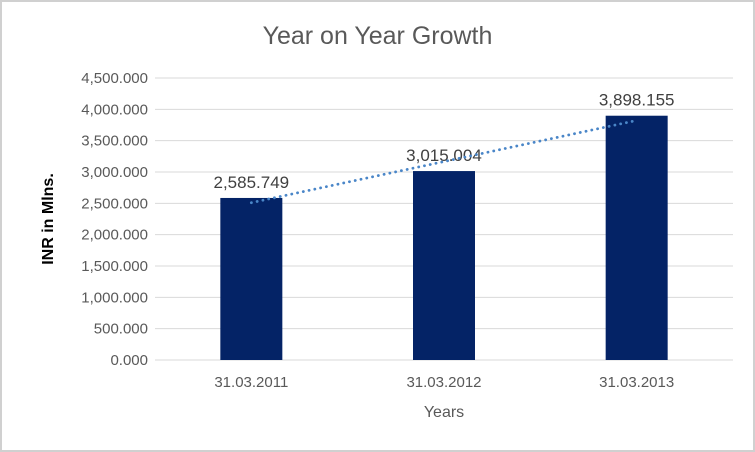 This screenshot has height=452, width=755. Describe the element at coordinates (114, 172) in the screenshot. I see `y-tick-label: 3,000.000` at that location.